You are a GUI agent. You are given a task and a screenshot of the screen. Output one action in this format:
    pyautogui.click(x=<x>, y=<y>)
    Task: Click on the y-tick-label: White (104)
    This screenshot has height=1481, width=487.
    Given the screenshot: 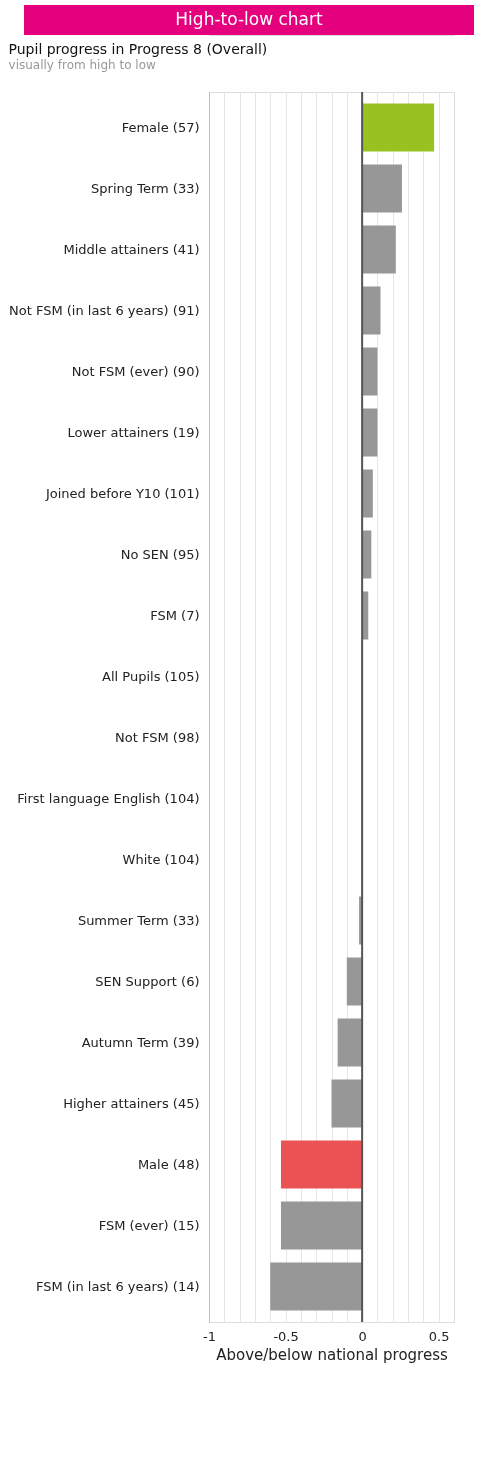 What is the action you would take?
    pyautogui.click(x=161, y=859)
    